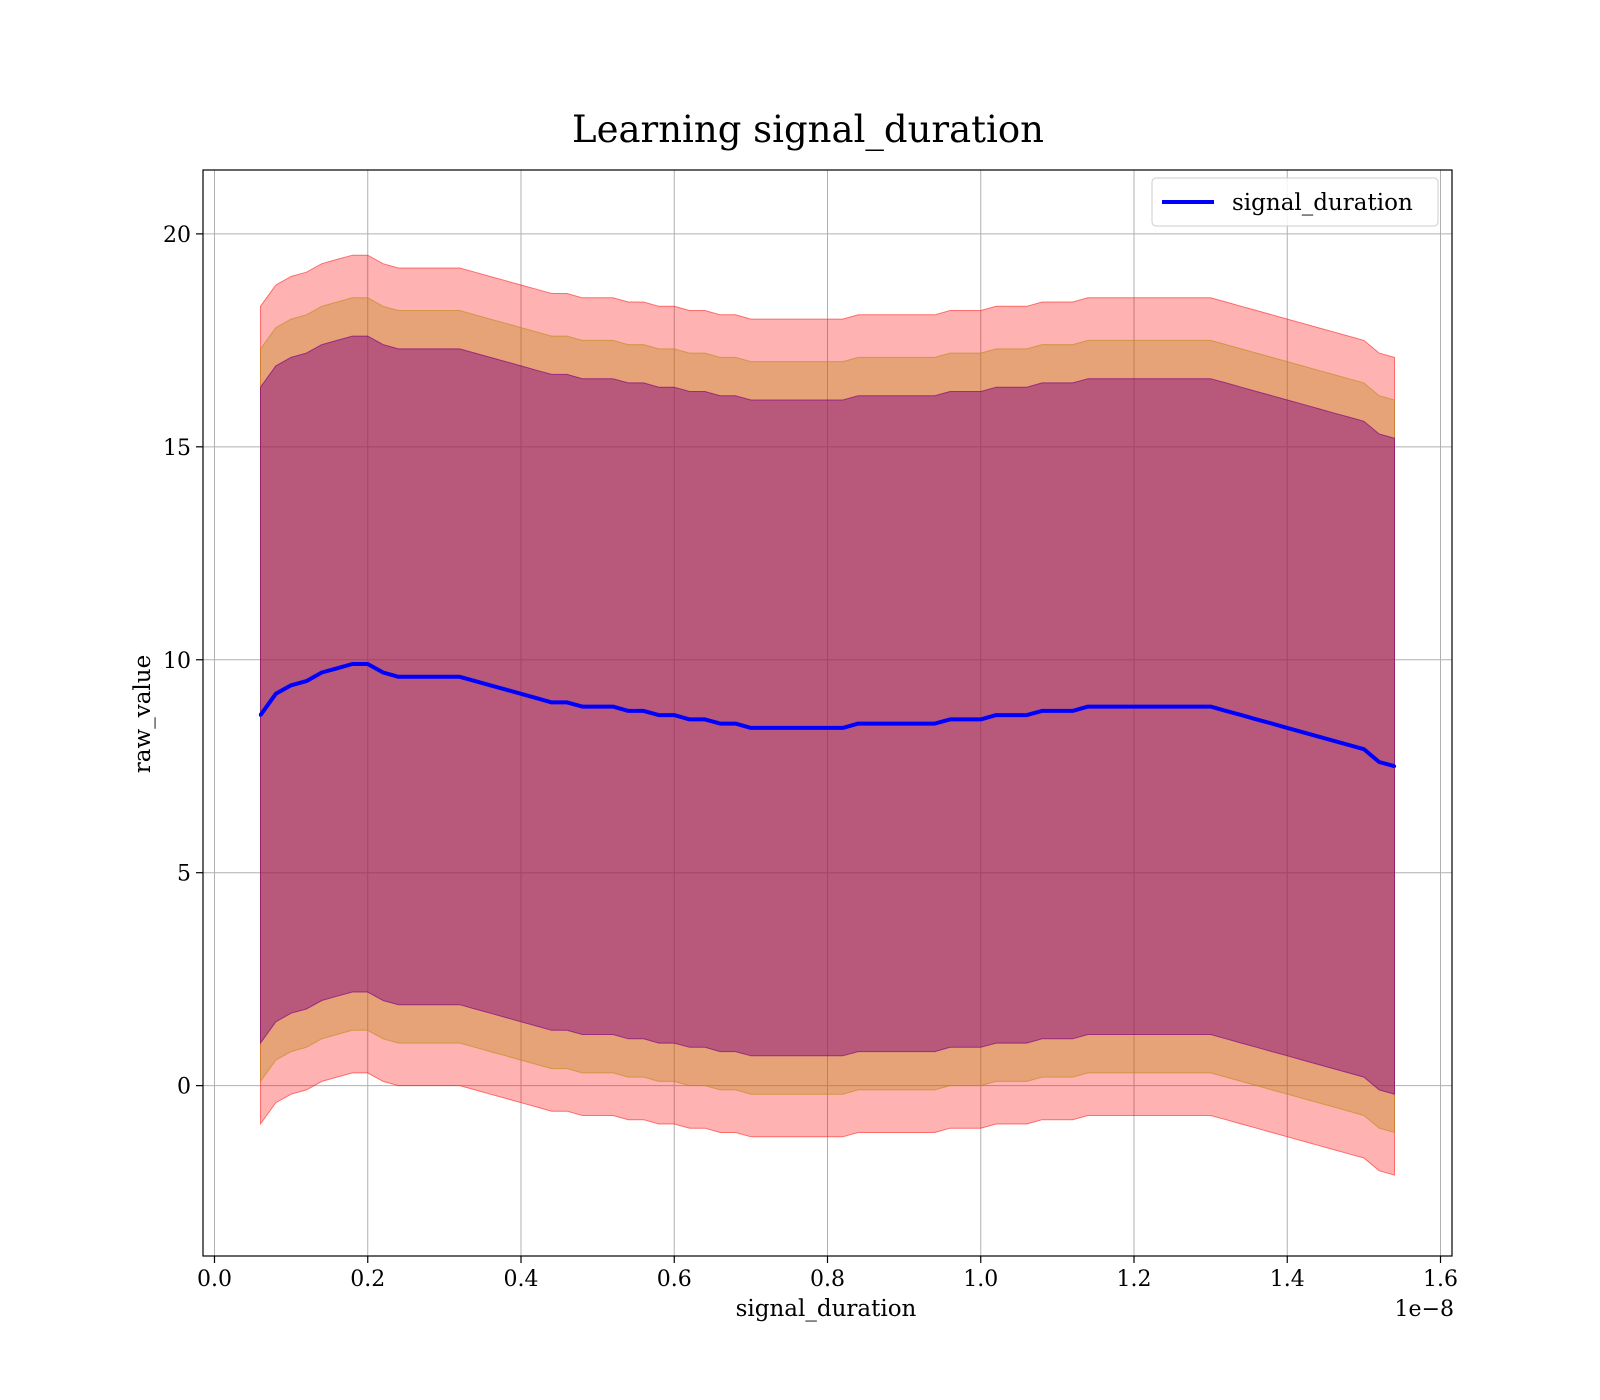 This screenshot has width=1600, height=1400. What do you see at coordinates (674, 1279) in the screenshot?
I see `x-tick-label: 0.6` at bounding box center [674, 1279].